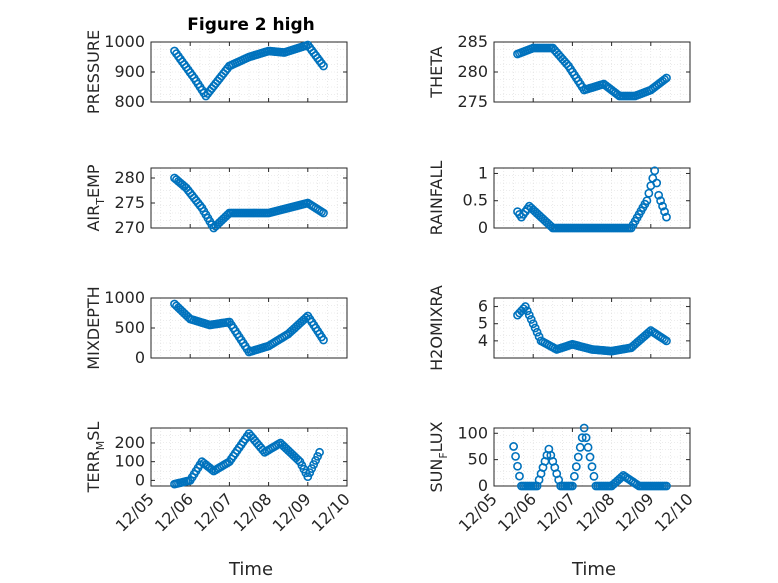  I want to click on y-tick-label: 200, so click(129, 442).